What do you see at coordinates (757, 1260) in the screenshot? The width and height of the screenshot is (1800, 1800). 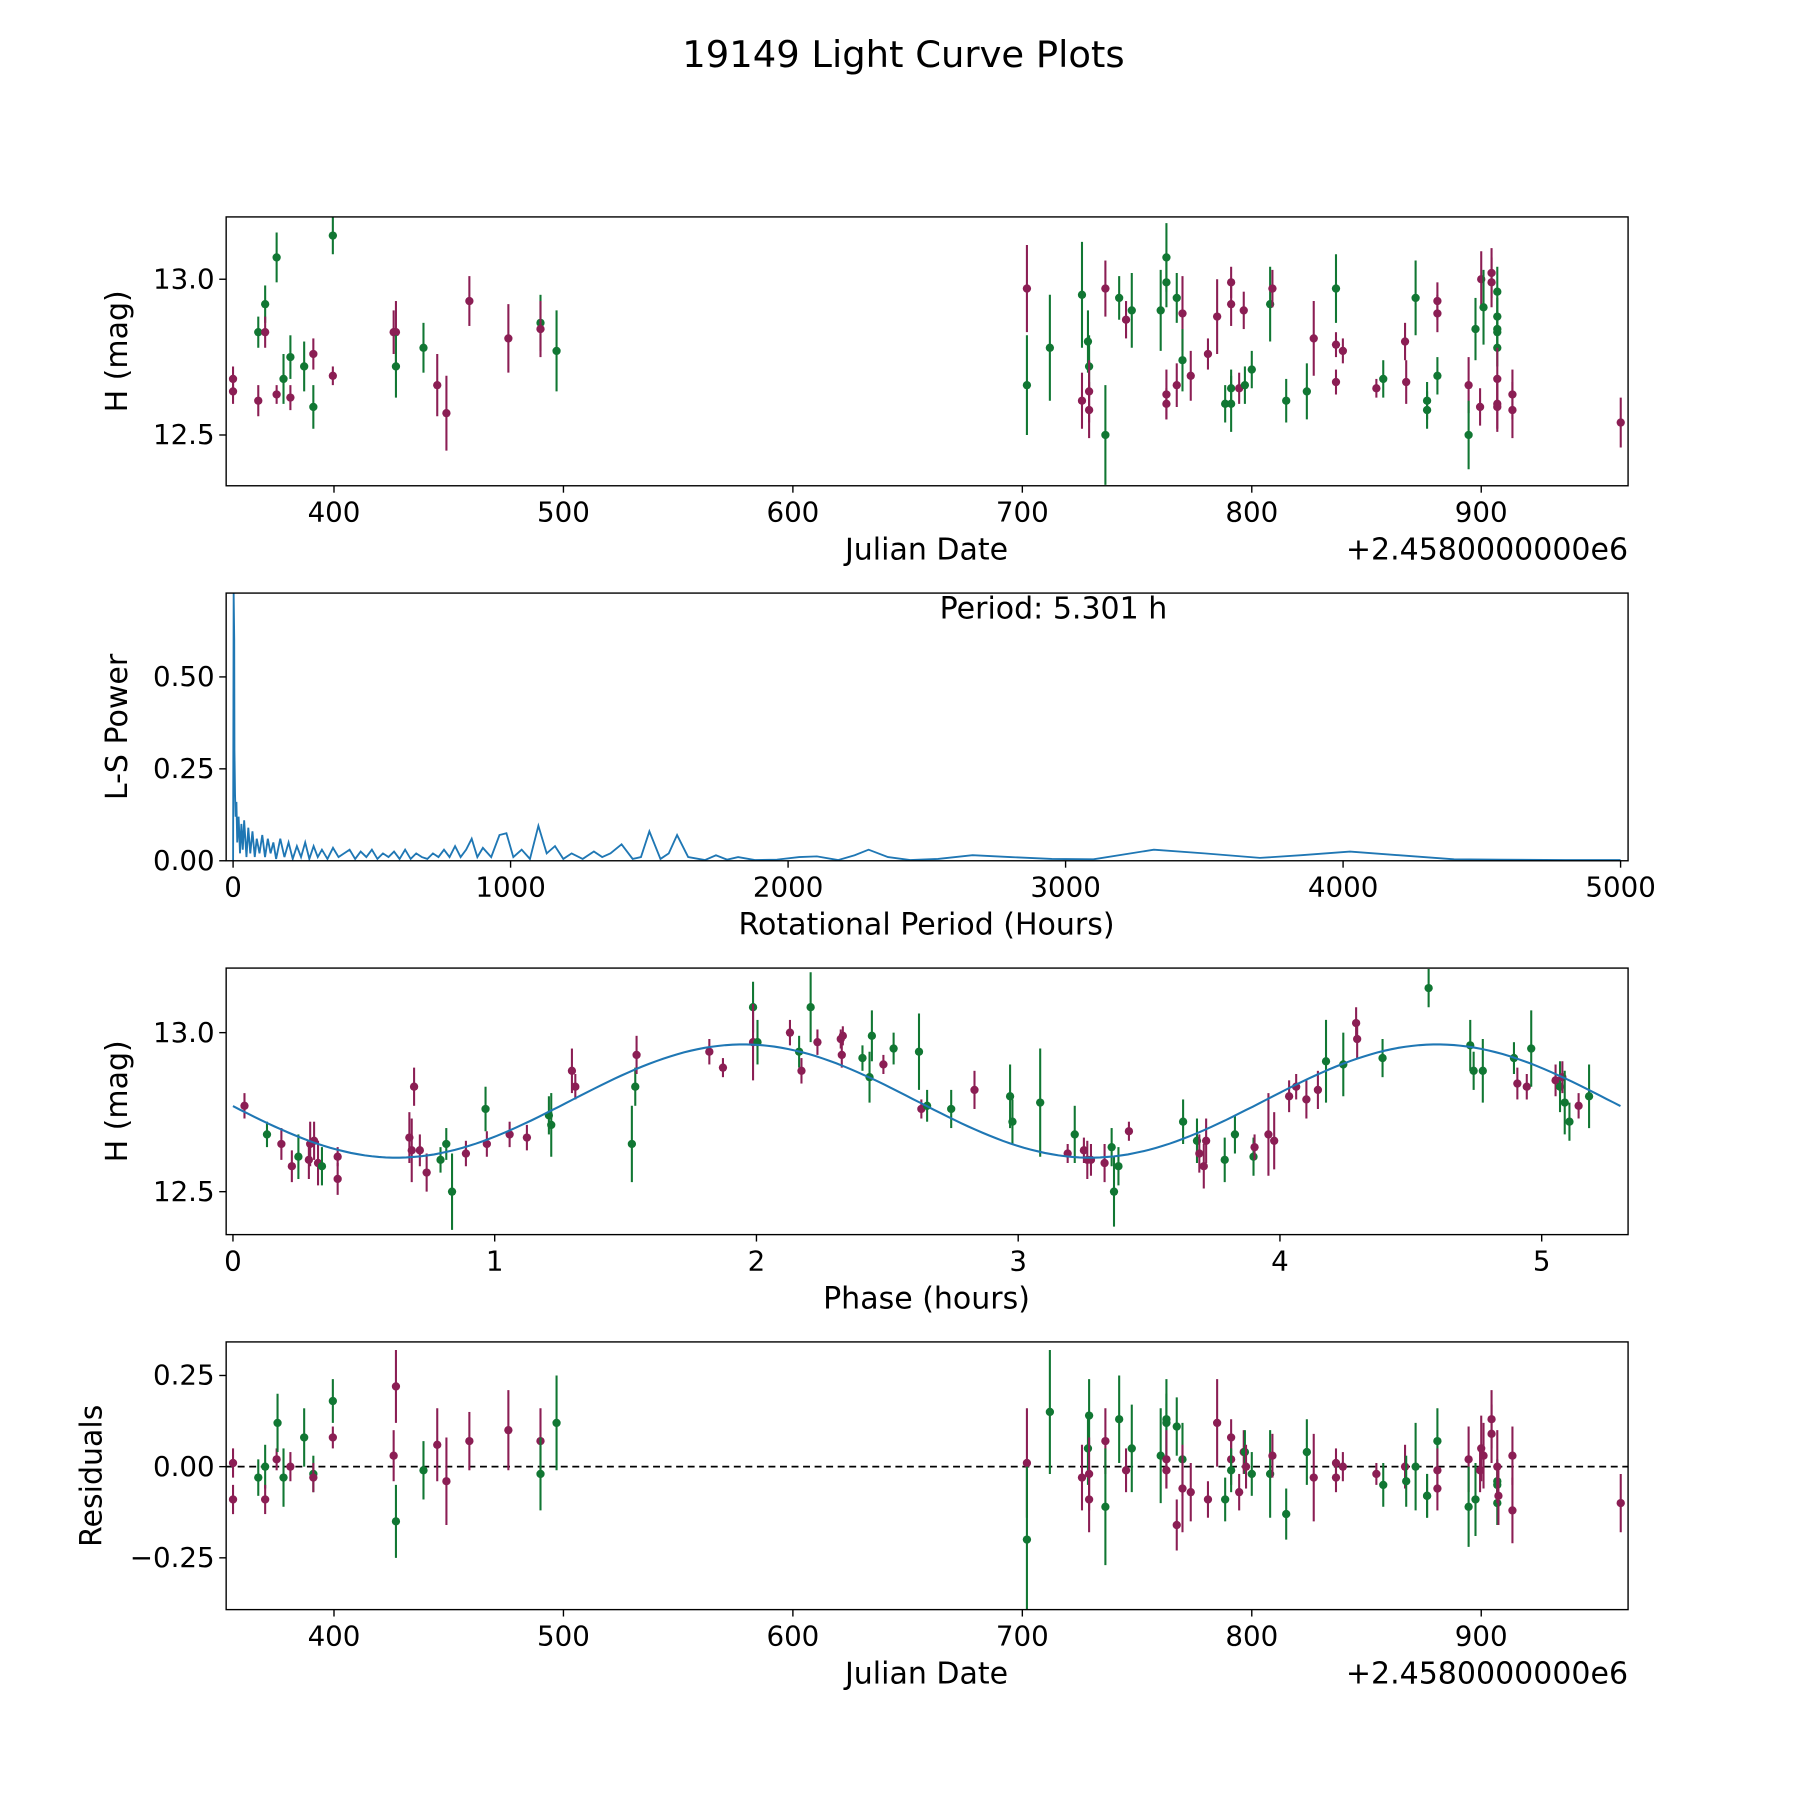 I see `x-tick-label: 2` at bounding box center [757, 1260].